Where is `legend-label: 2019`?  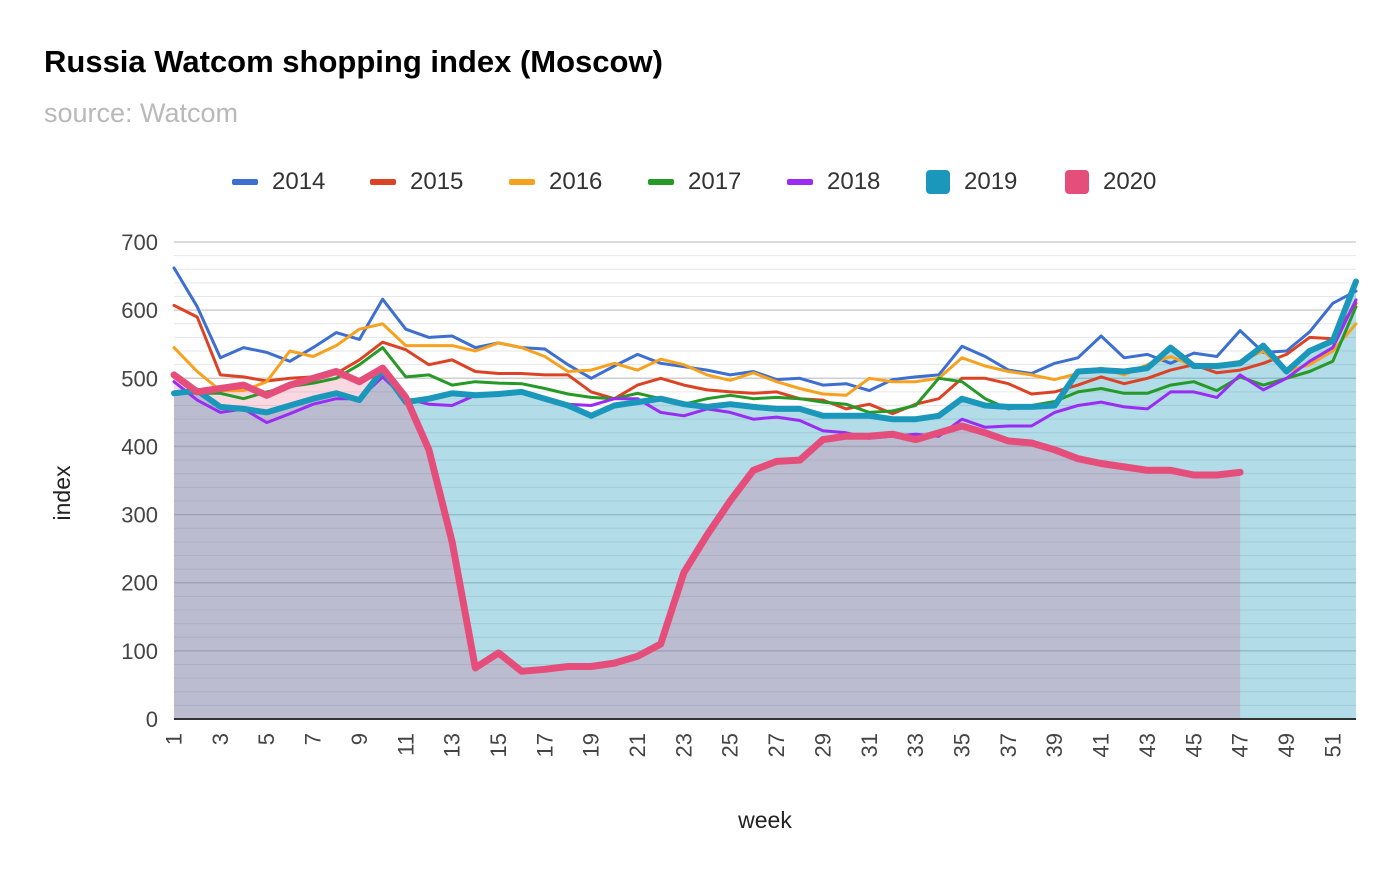 legend-label: 2019 is located at coordinates (991, 181).